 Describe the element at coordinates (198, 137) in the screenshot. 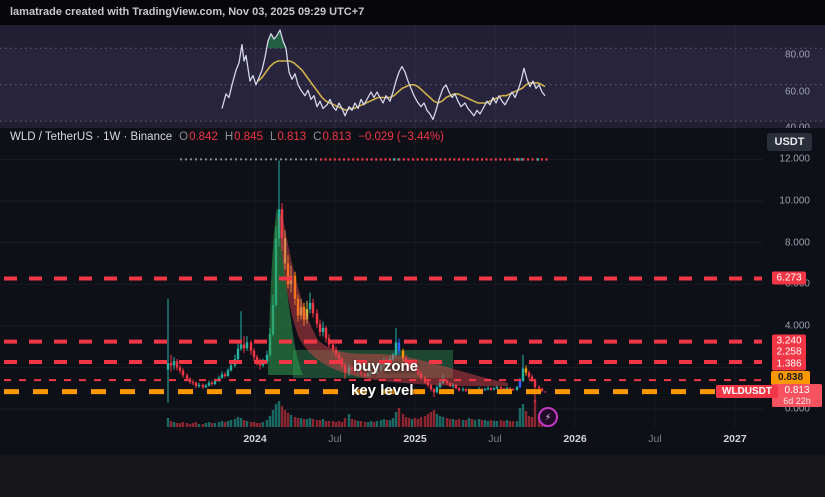

I see `ohlc-open: O0.842` at that location.